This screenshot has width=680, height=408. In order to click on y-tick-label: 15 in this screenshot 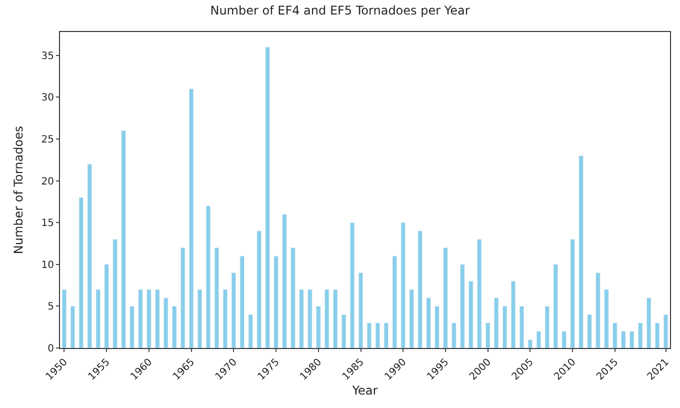, I will do `click(47, 224)`.